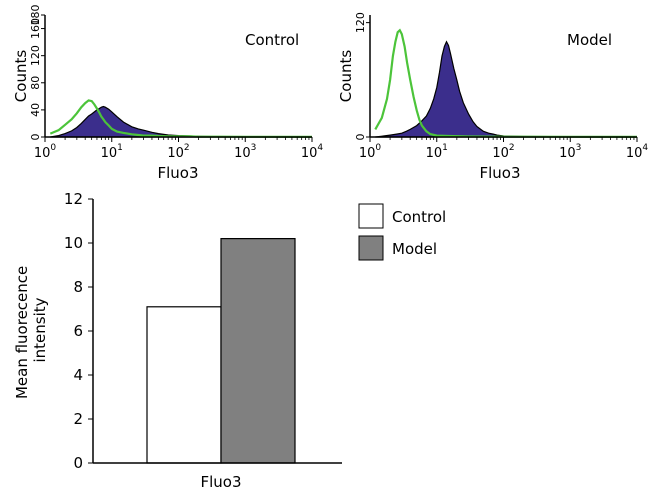 This screenshot has width=648, height=495. Describe the element at coordinates (346, 76) in the screenshot. I see `model-y-label: Counts` at that location.